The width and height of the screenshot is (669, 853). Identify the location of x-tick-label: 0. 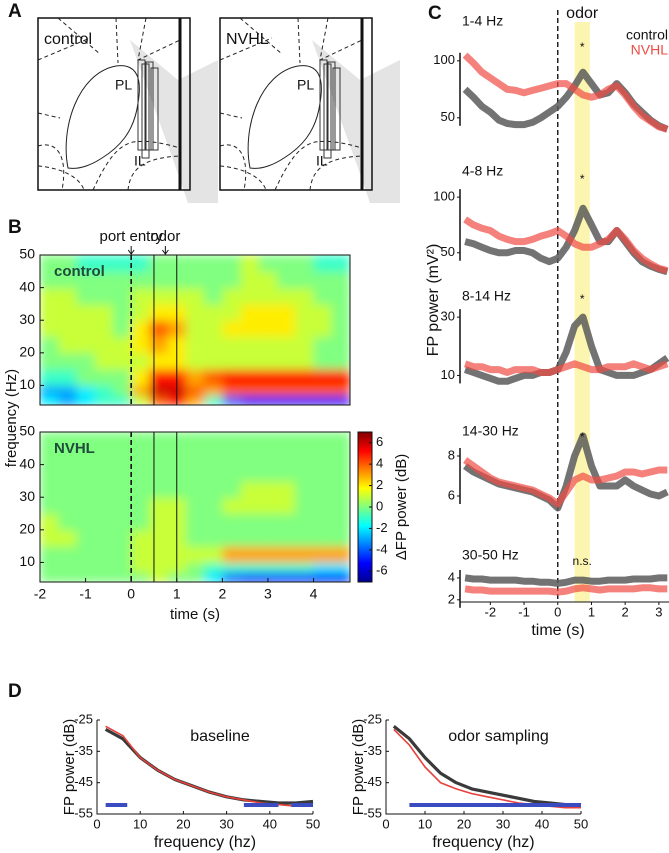
(96, 823).